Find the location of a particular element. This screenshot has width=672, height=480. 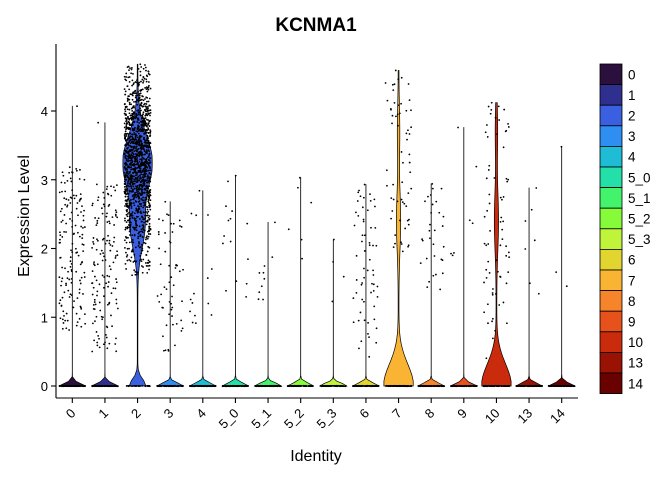

x-tick-label: 10 is located at coordinates (492, 416).